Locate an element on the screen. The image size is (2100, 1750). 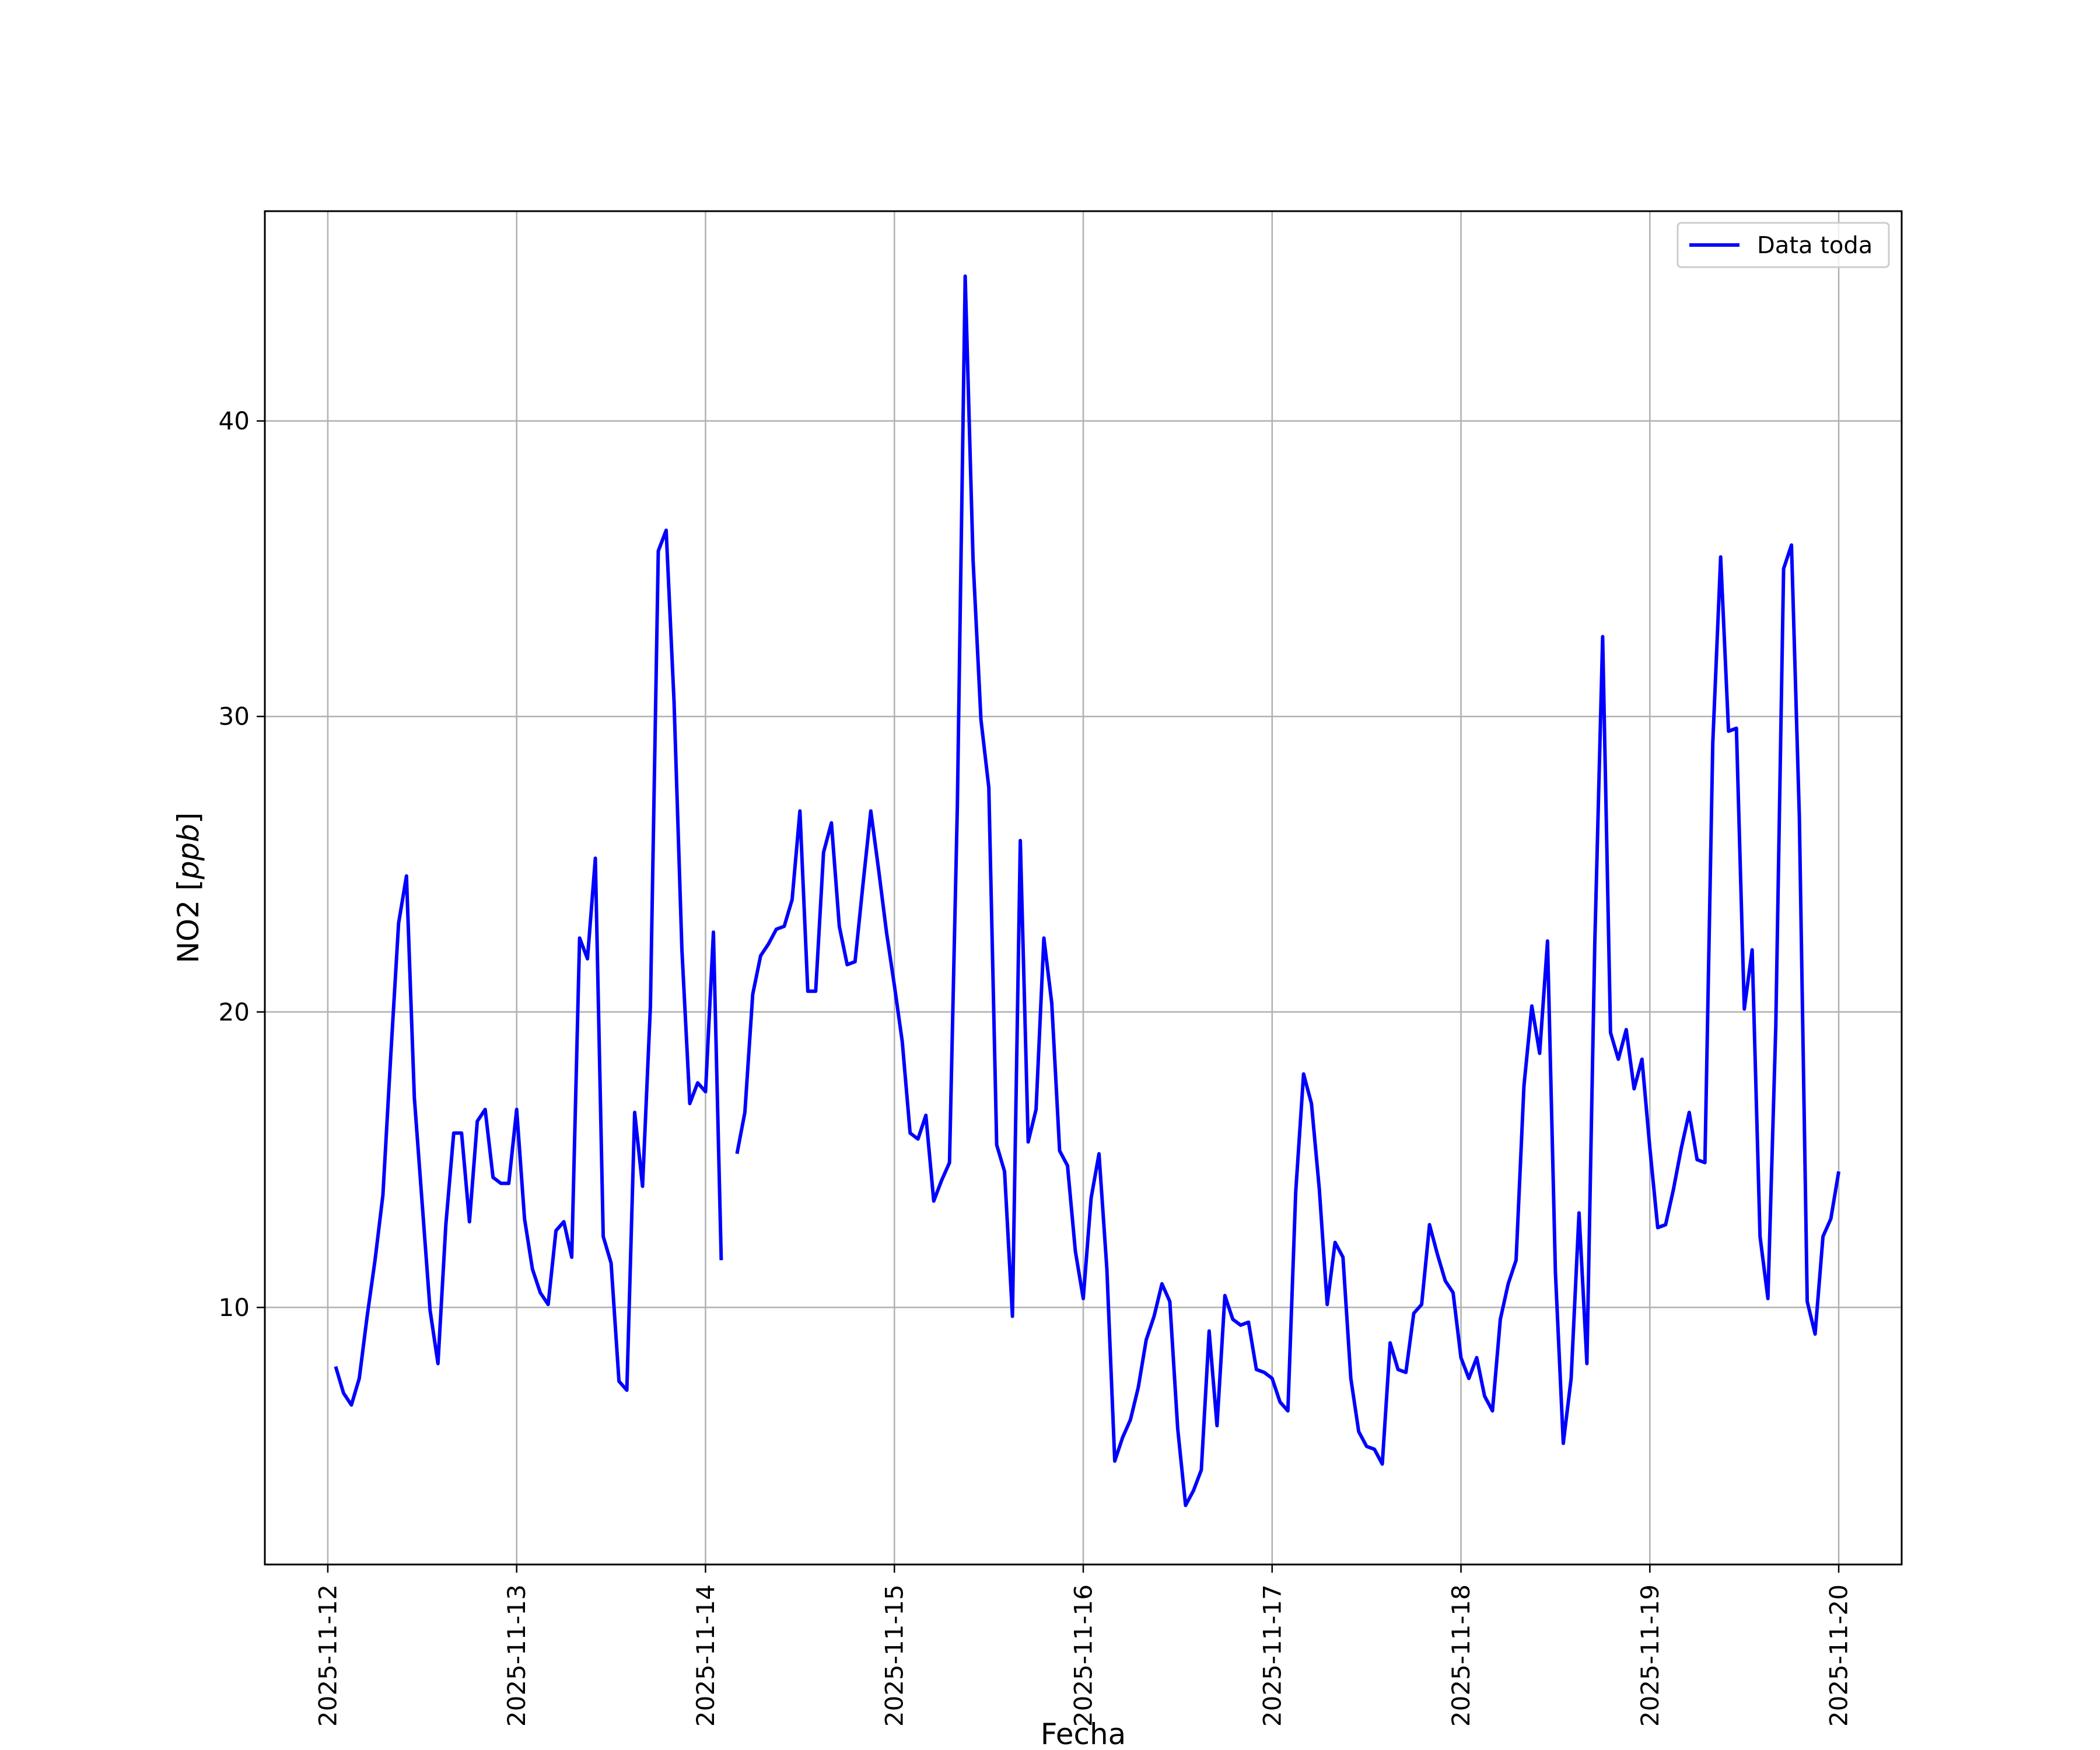
y-tick-label: 40 is located at coordinates (235, 421).